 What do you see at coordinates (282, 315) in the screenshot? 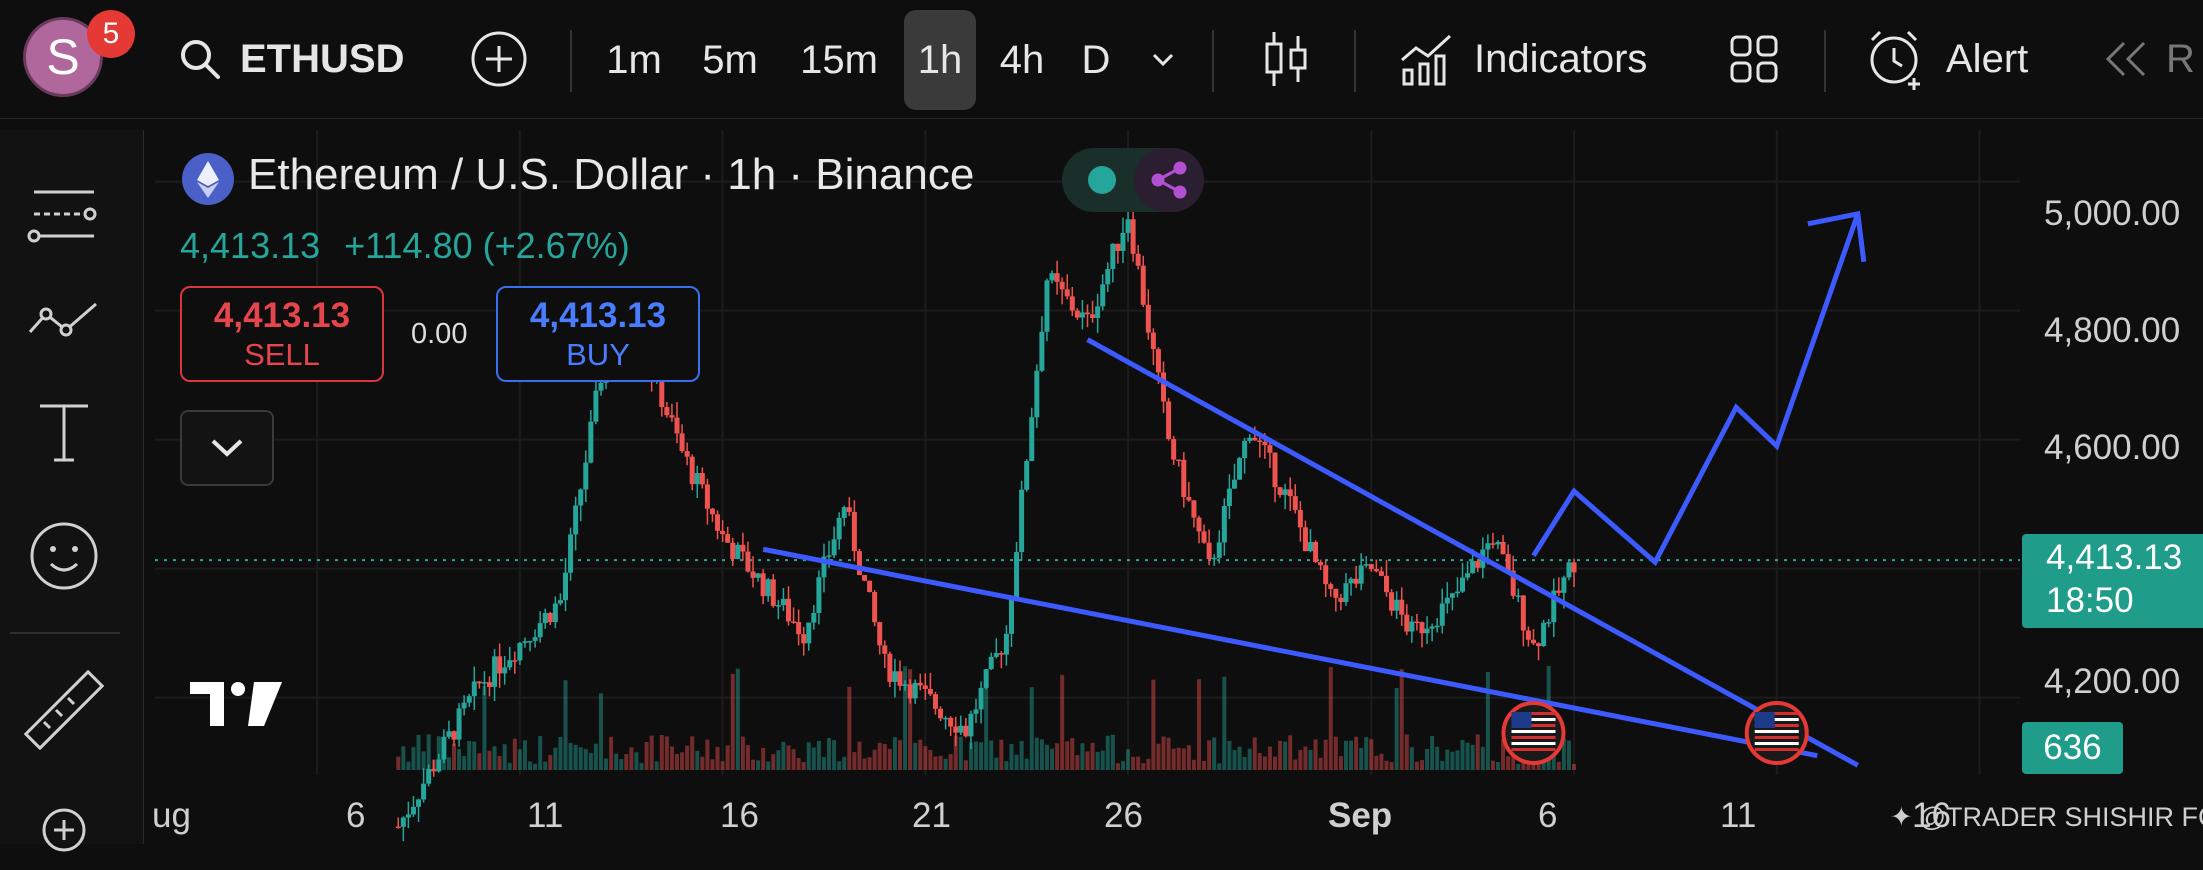
I see `sell-price: 4,413.13` at bounding box center [282, 315].